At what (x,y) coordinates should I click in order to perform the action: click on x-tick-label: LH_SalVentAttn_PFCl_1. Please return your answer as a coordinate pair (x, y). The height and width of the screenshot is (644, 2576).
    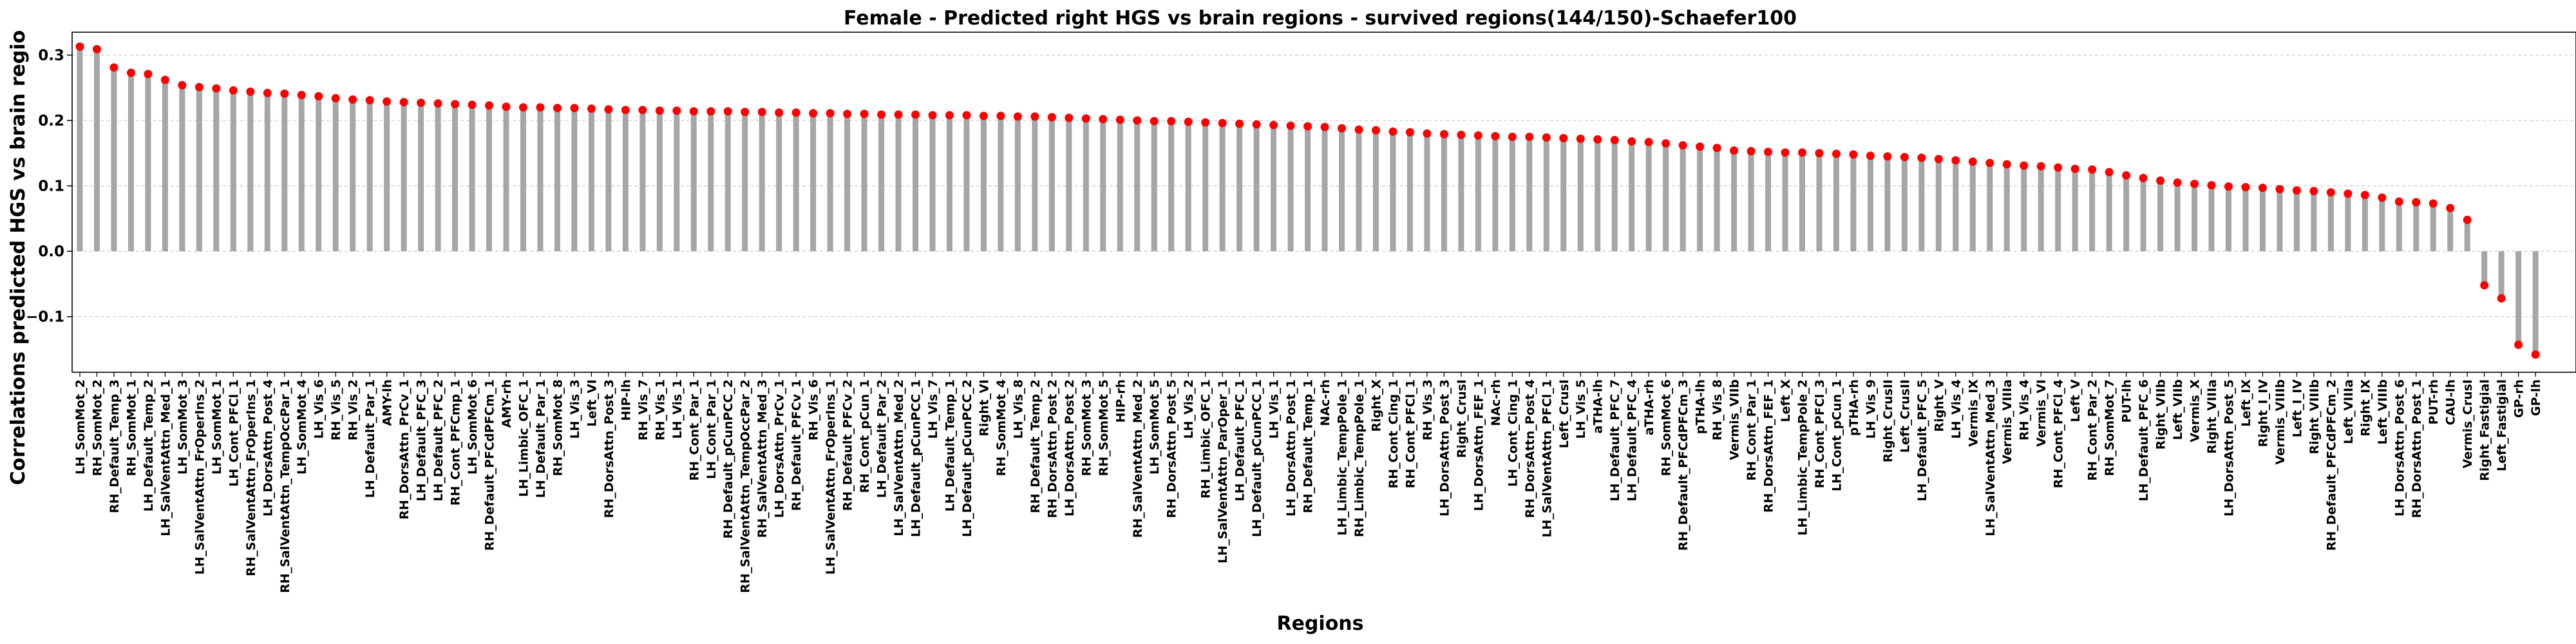
    Looking at the image, I should click on (1547, 459).